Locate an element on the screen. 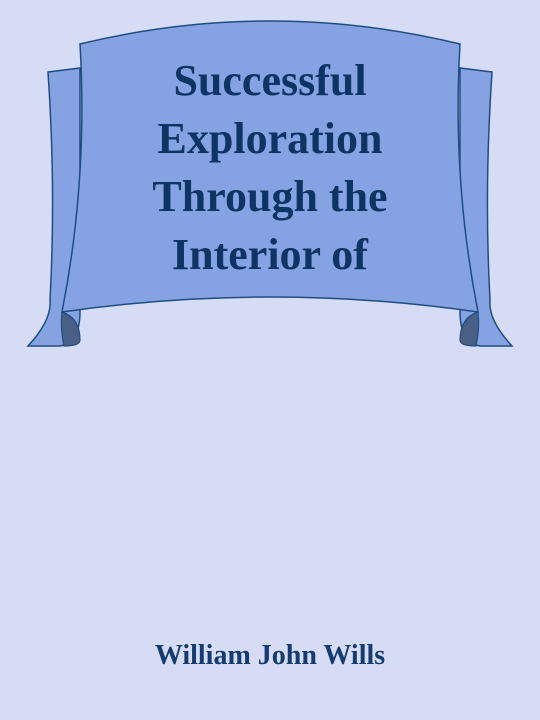  title-line-4: Interior of is located at coordinates (270, 254).